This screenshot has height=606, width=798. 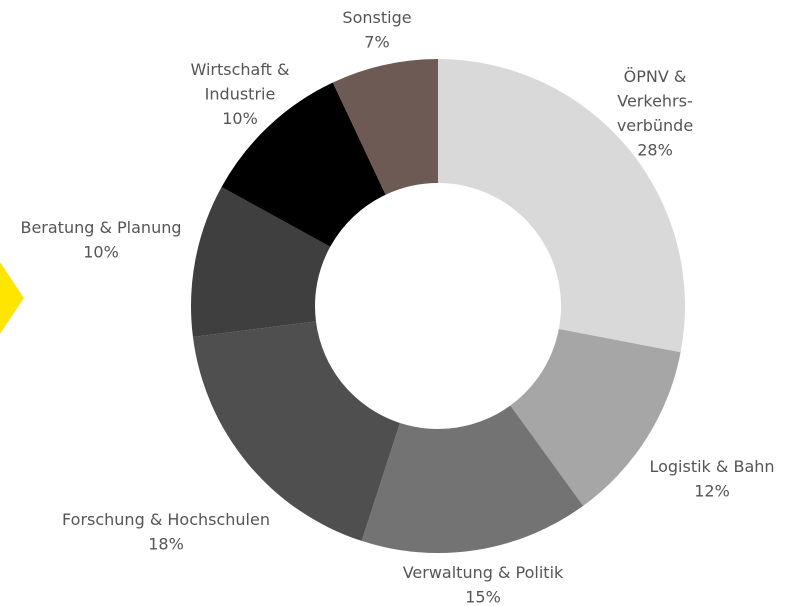 What do you see at coordinates (655, 113) in the screenshot?
I see `slice-label: ÖPNV & Verkehrs-verbünde 28%` at bounding box center [655, 113].